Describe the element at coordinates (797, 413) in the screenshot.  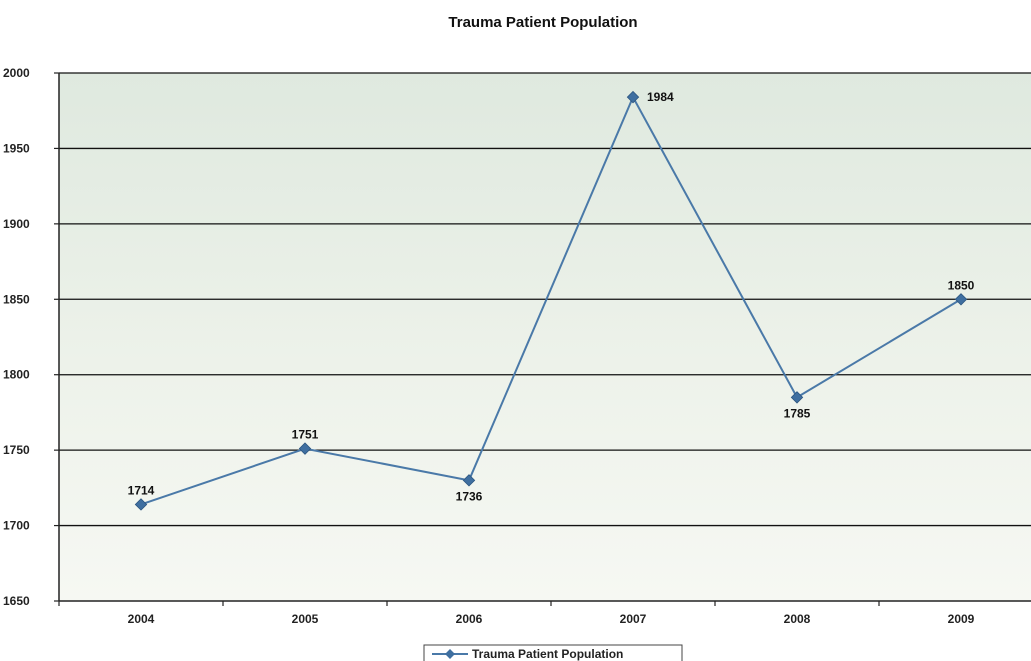
I see `data-label: 1785` at that location.